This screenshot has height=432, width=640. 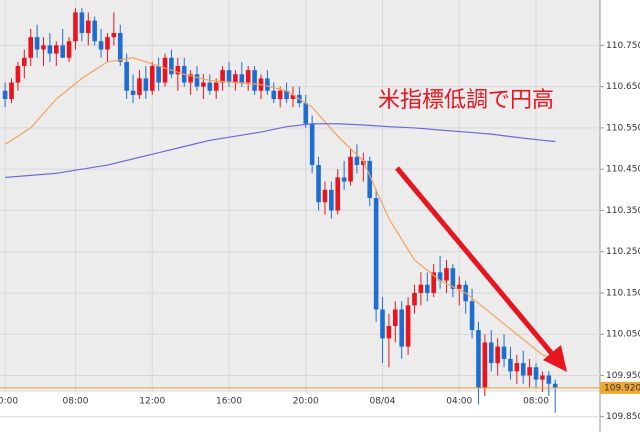 What do you see at coordinates (475, 261) in the screenshot?
I see `arrow` at bounding box center [475, 261].